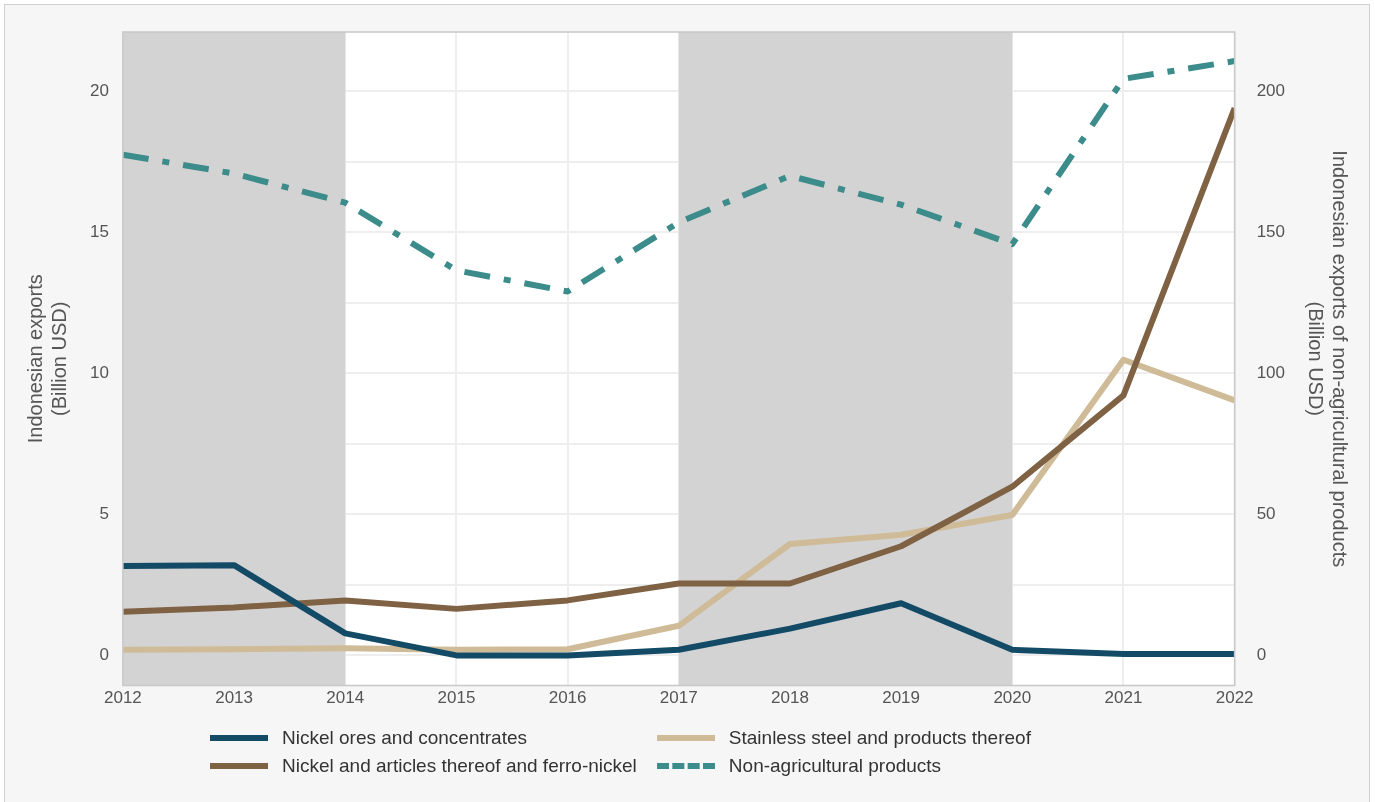 The height and width of the screenshot is (802, 1375). Describe the element at coordinates (459, 766) in the screenshot. I see `legend-label: Nickel and articles thereof and ferro-nickel` at that location.